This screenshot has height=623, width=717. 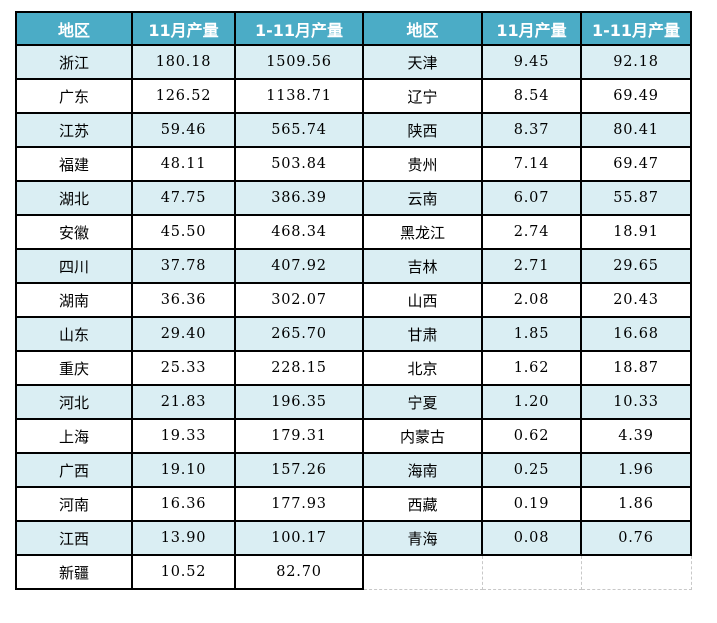 I want to click on value-cell: 468.34, so click(x=299, y=232).